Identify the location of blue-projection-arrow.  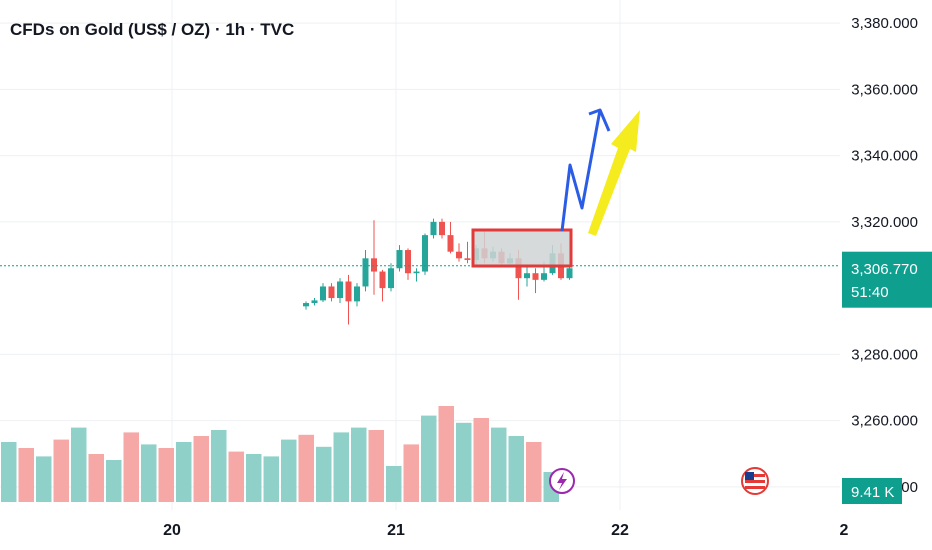
(581, 170).